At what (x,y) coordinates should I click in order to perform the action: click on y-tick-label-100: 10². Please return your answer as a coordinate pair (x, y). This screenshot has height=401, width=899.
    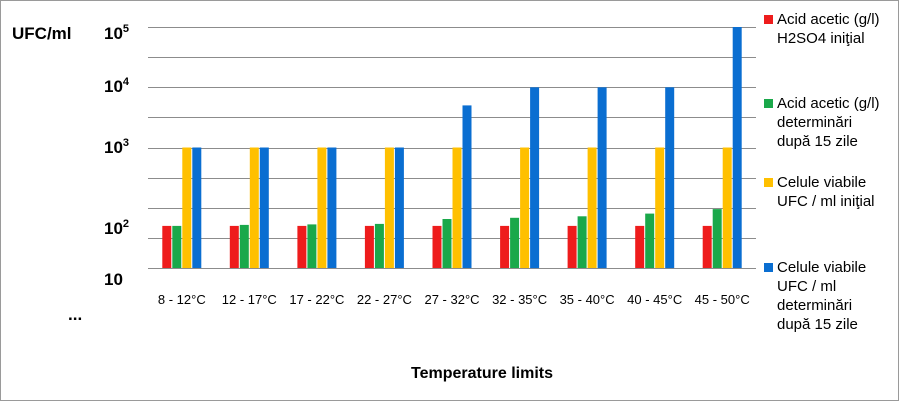
    Looking at the image, I should click on (116, 228).